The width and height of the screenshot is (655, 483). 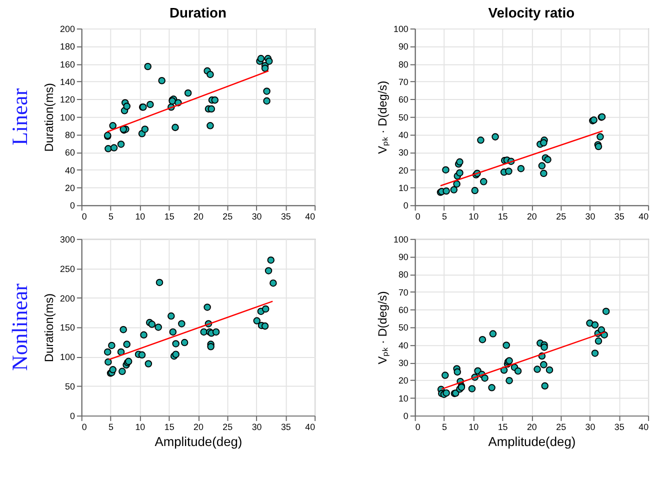 What do you see at coordinates (67, 269) in the screenshot?
I see `y-tick-label: 250` at bounding box center [67, 269].